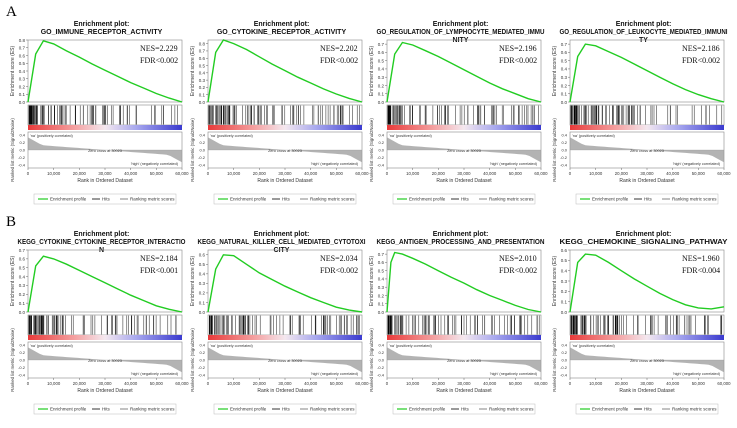  I want to click on fdr-label: FDR<0.001, so click(159, 270).